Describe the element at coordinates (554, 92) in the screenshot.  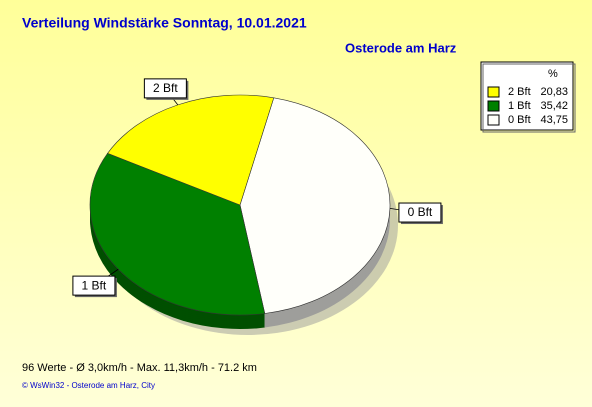
I see `legend-value: 20,83` at that location.